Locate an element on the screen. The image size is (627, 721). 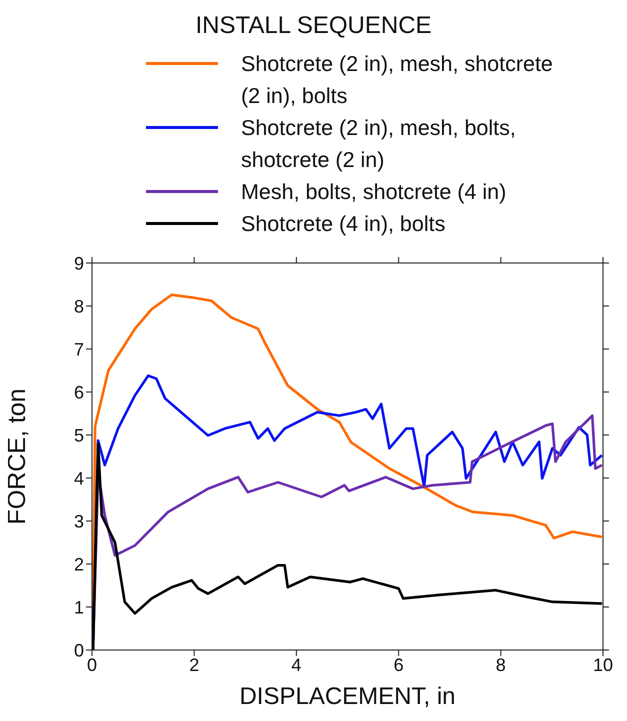
y-tick-label: 0 is located at coordinates (79, 650).